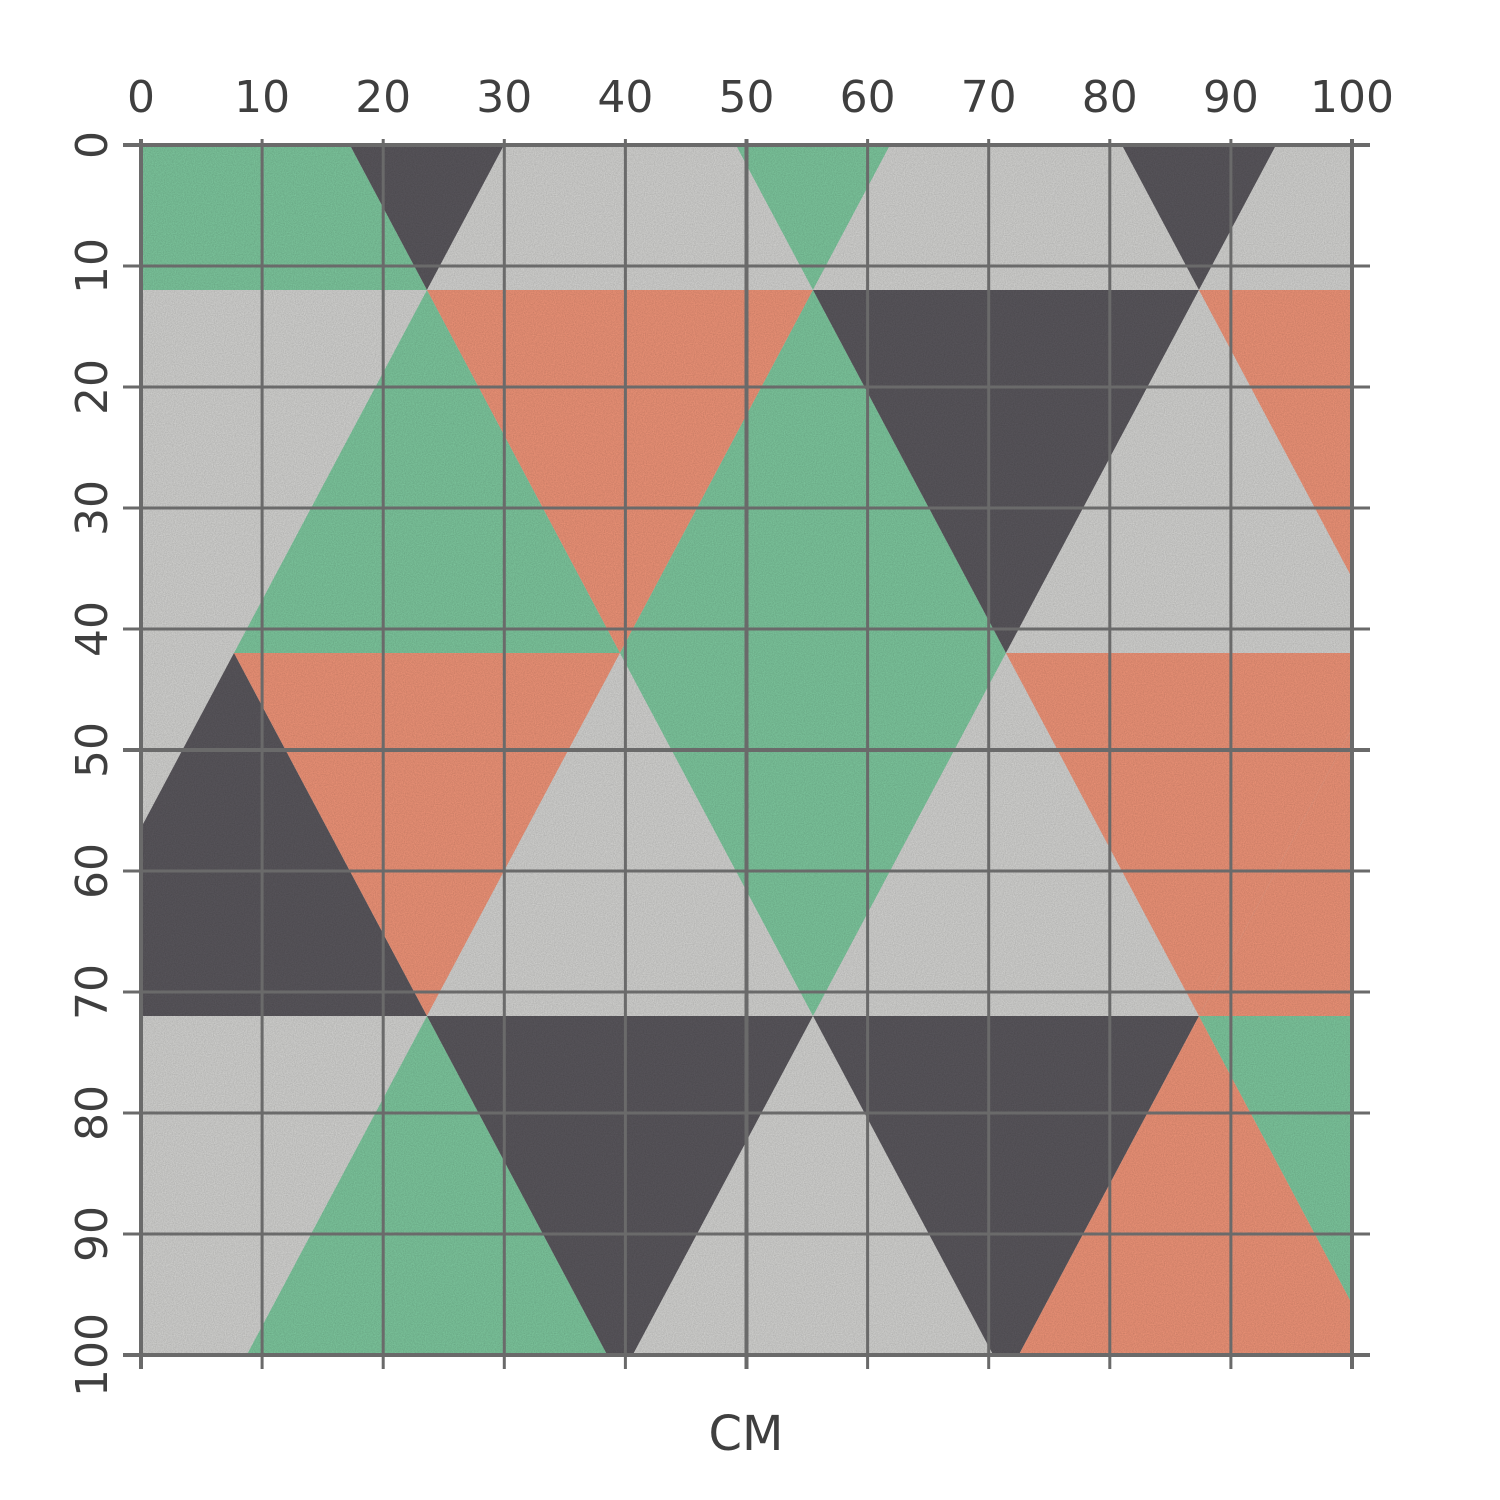  What do you see at coordinates (747, 97) in the screenshot?
I see `x-tick-label: 50` at bounding box center [747, 97].